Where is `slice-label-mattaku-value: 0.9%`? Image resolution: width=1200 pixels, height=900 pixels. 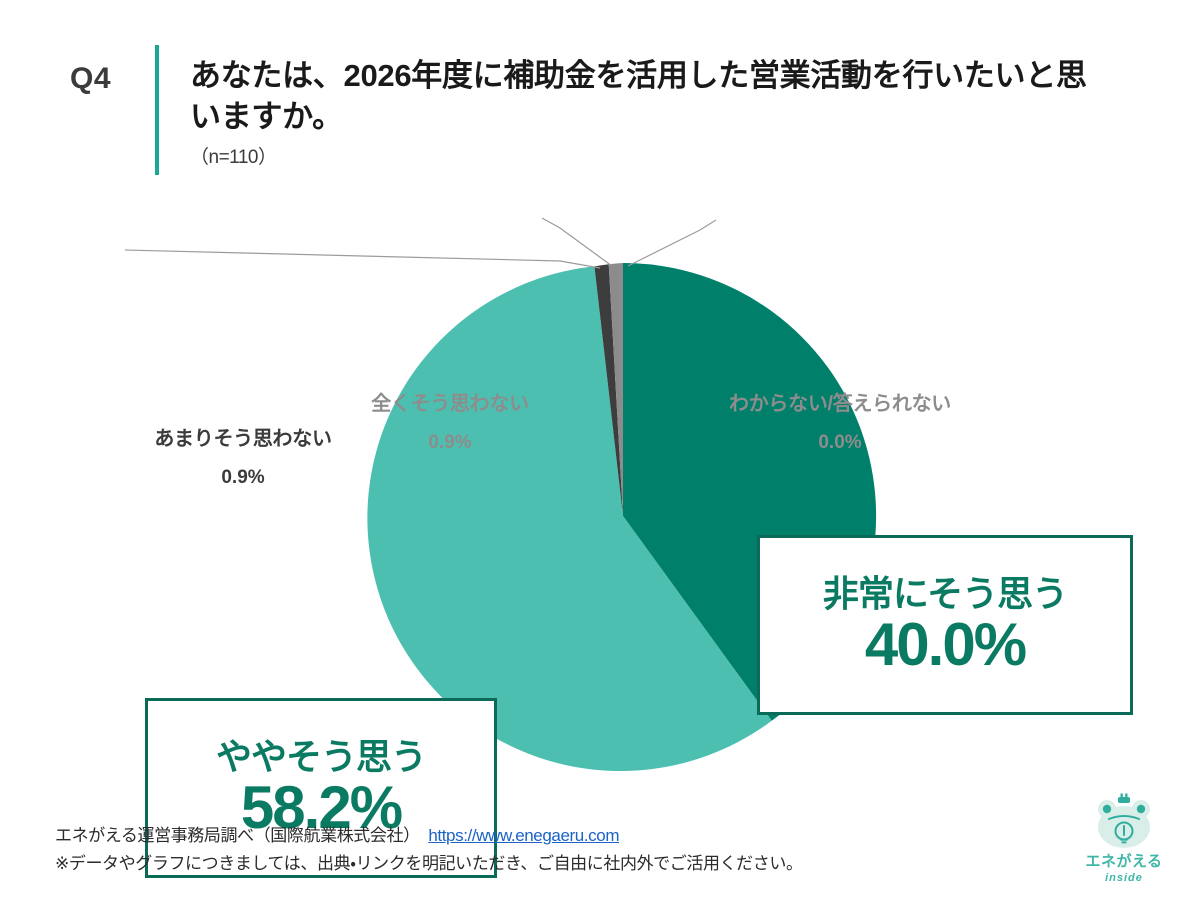 slice-label-mattaku-value: 0.9% is located at coordinates (450, 442).